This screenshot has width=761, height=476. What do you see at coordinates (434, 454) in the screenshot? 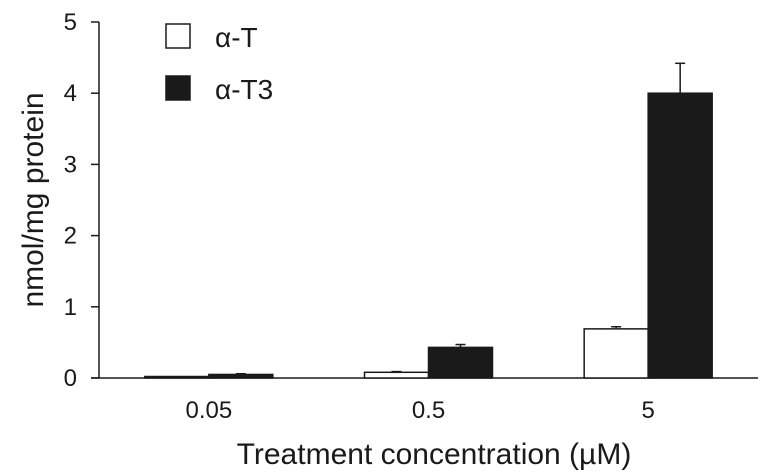
I see `x-axis-title: Treatment concentration (µM)` at bounding box center [434, 454].